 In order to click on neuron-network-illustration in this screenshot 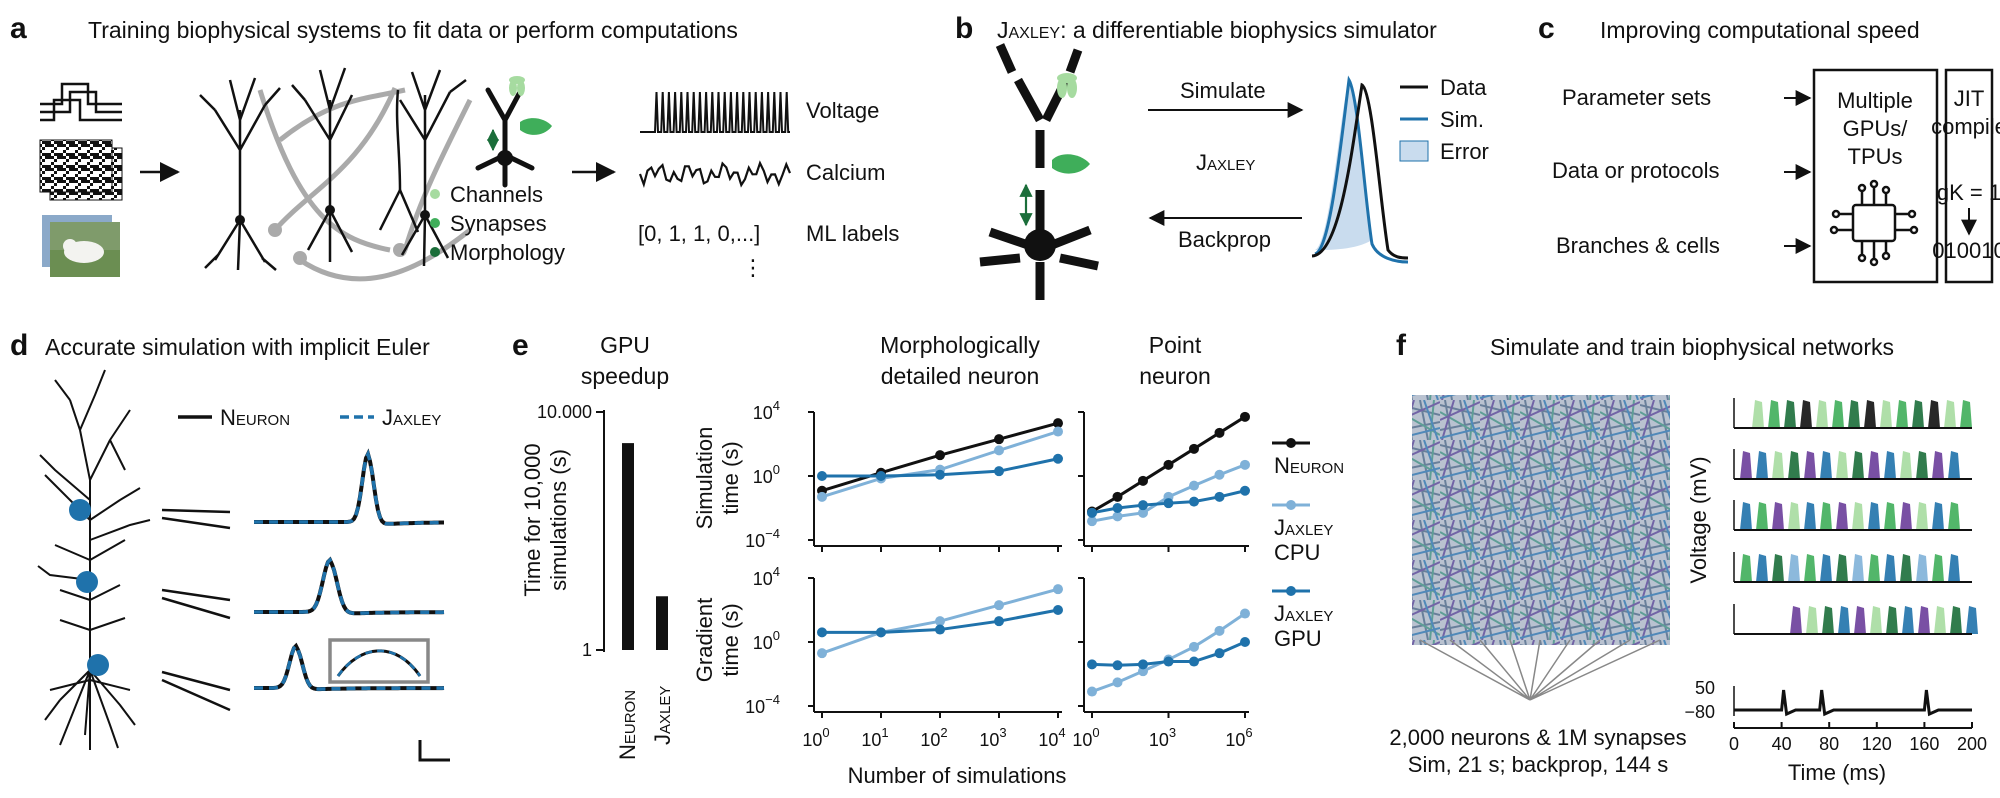, I will do `click(336, 174)`.